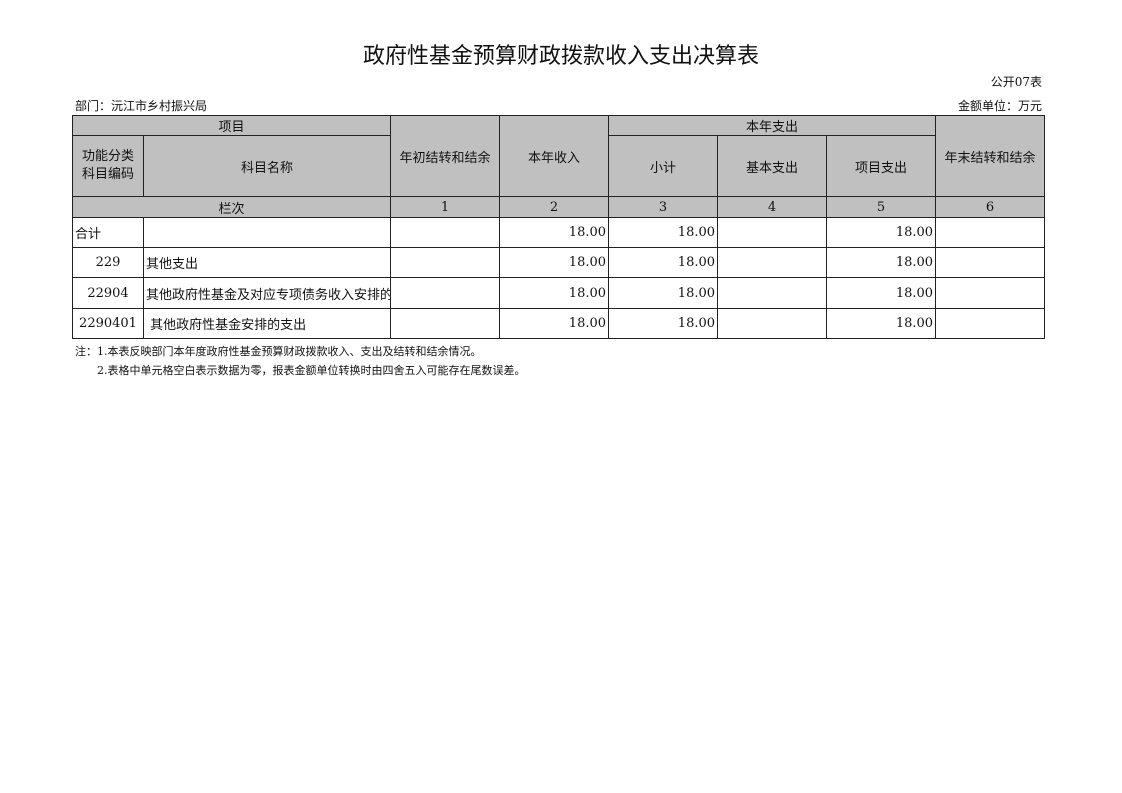 Image resolution: width=1122 pixels, height=793 pixels. I want to click on department-label: 部门：沅江市乡村振兴局, so click(141, 106).